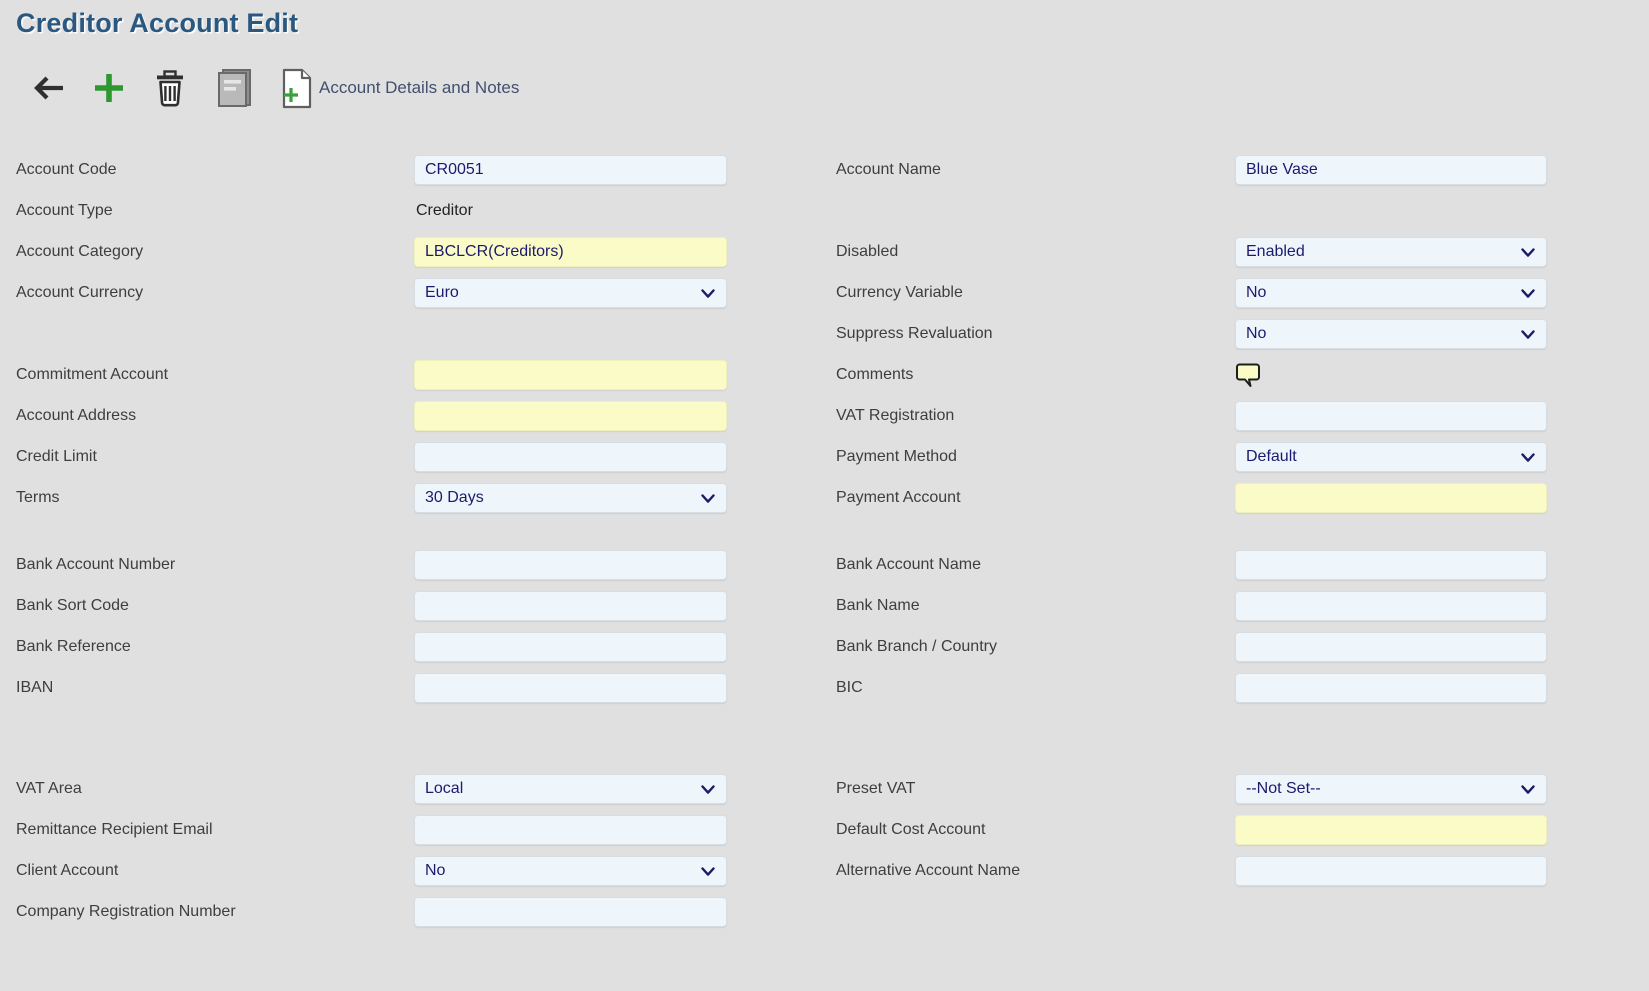 The height and width of the screenshot is (991, 1649). What do you see at coordinates (64, 210) in the screenshot?
I see `account-type-label: Account Type` at bounding box center [64, 210].